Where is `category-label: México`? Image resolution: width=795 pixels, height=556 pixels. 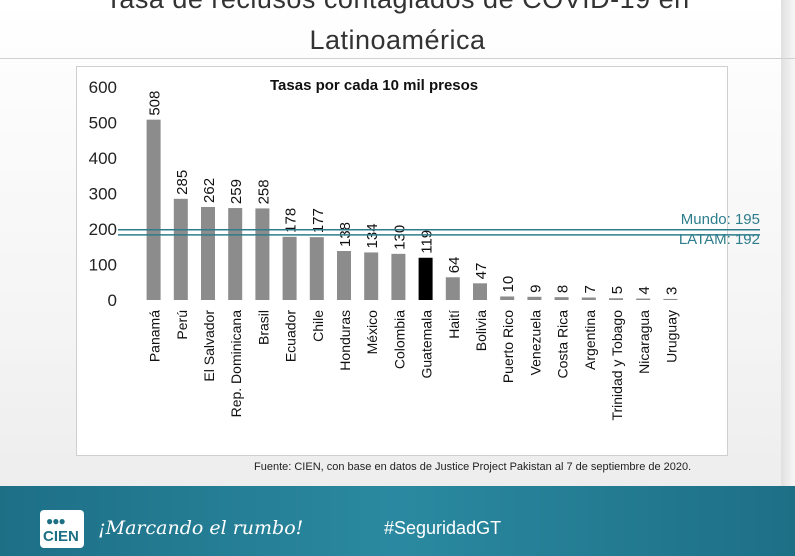
category-label: México is located at coordinates (372, 332).